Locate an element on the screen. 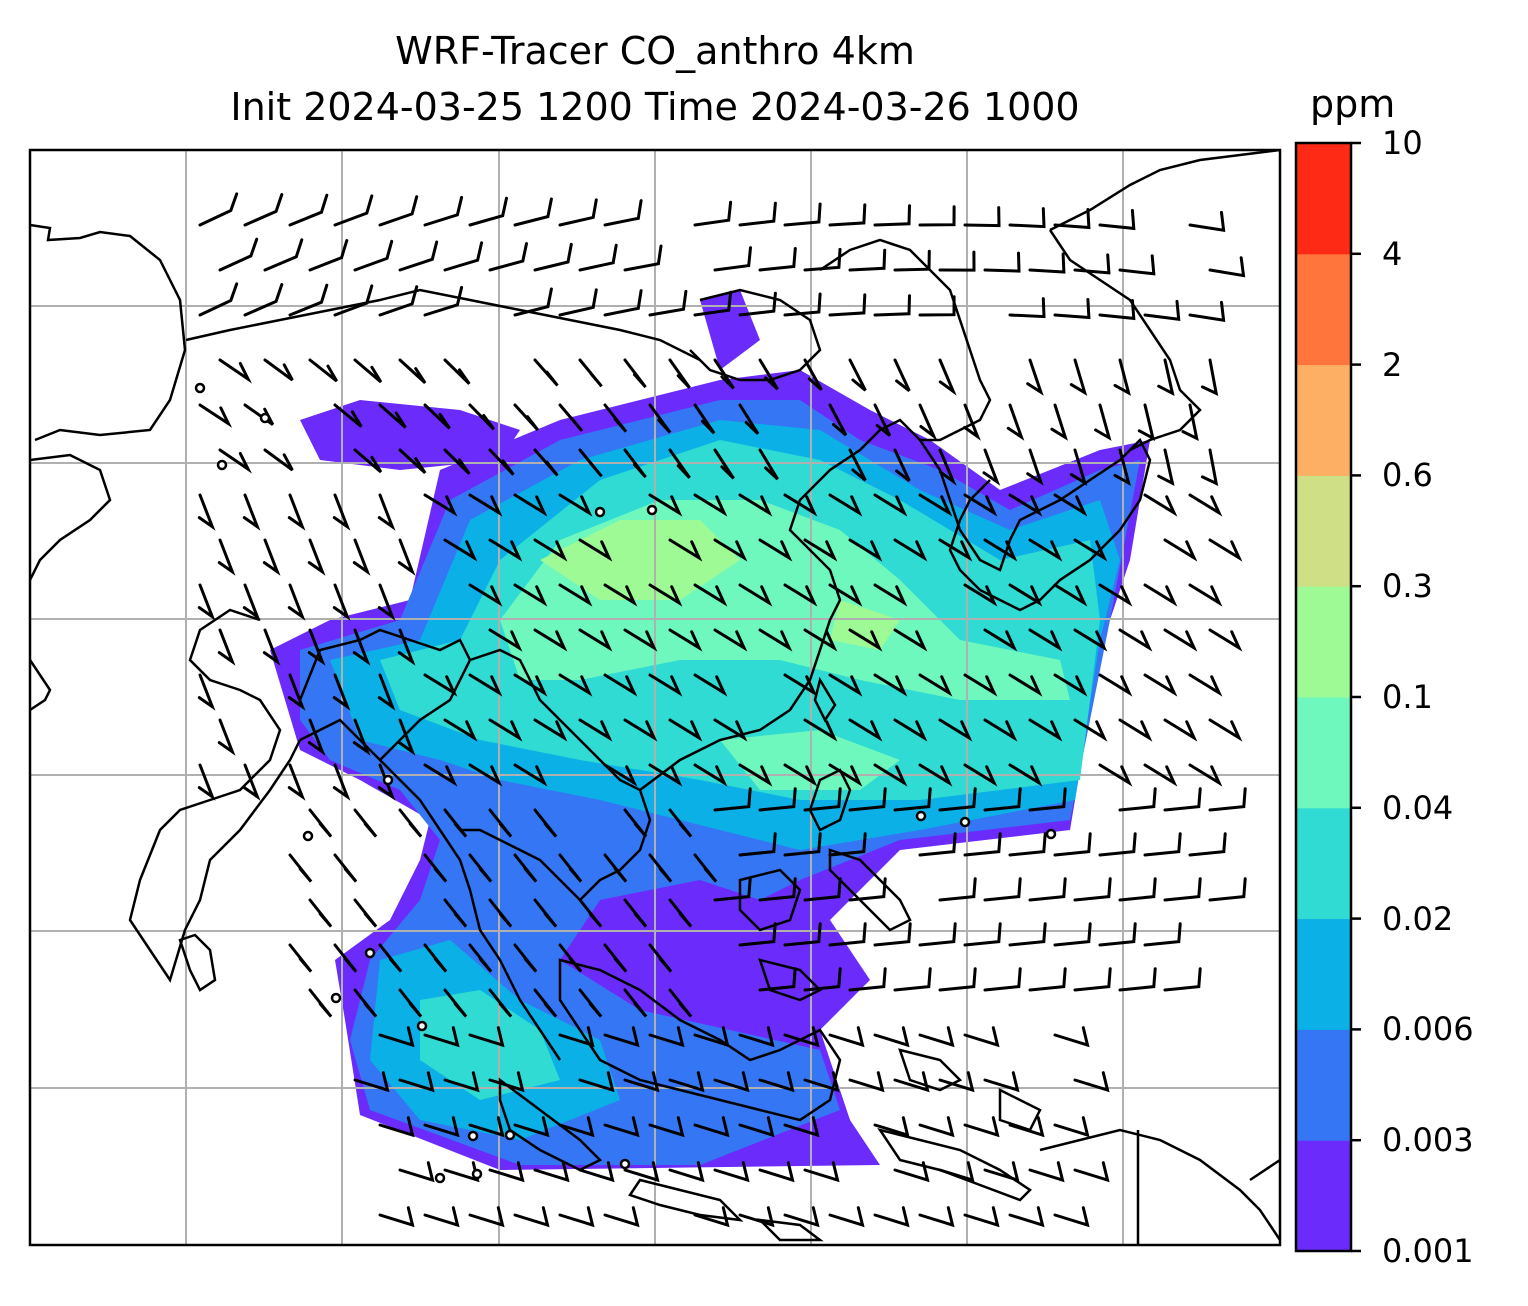 The image size is (1528, 1306). colorbar-block is located at coordinates (1323, 642).